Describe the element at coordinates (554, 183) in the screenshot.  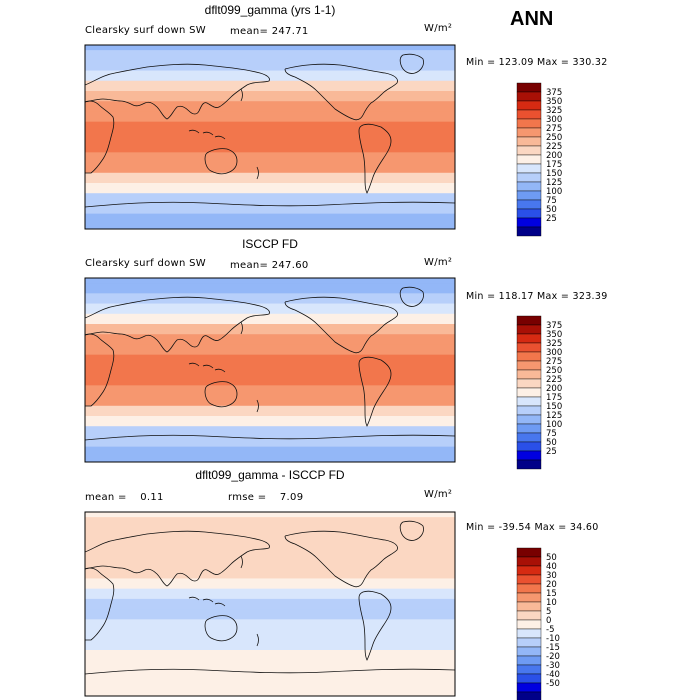
I see `colorbar-tick-label: 125` at that location.